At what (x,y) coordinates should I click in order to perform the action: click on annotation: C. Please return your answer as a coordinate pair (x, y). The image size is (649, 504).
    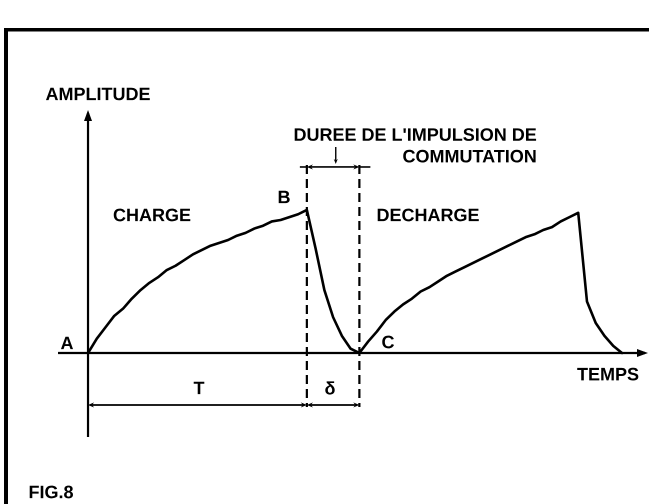
    Looking at the image, I should click on (388, 342).